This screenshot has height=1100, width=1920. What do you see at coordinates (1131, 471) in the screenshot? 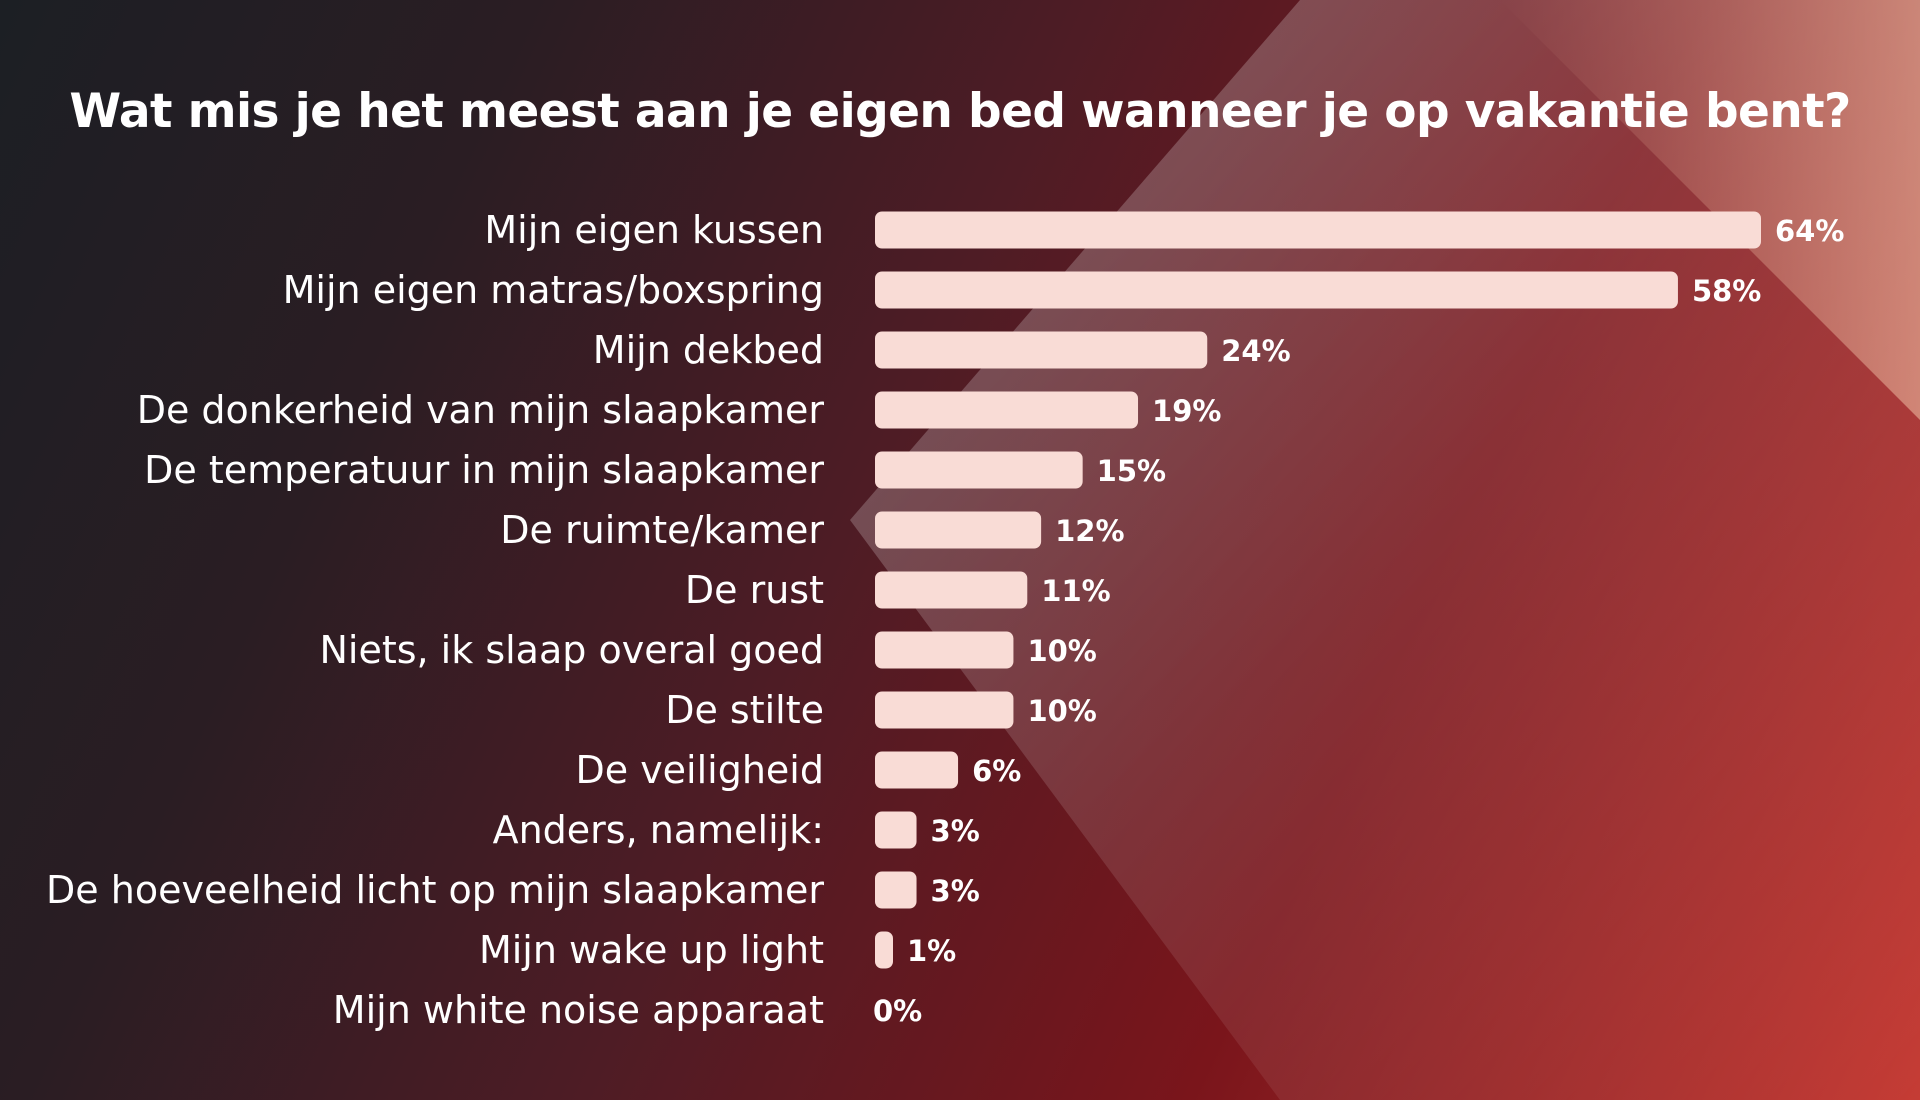
I see `value-label: 15%` at bounding box center [1131, 471].